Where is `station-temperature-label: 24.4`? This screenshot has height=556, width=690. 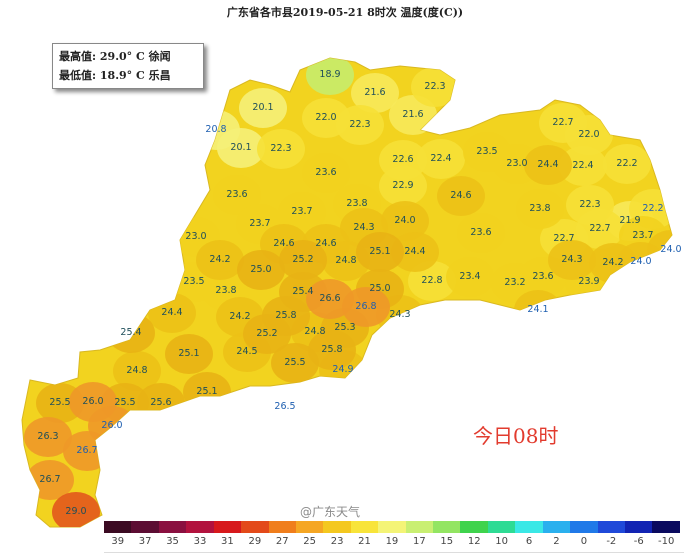 station-temperature-label: 24.4 is located at coordinates (547, 164).